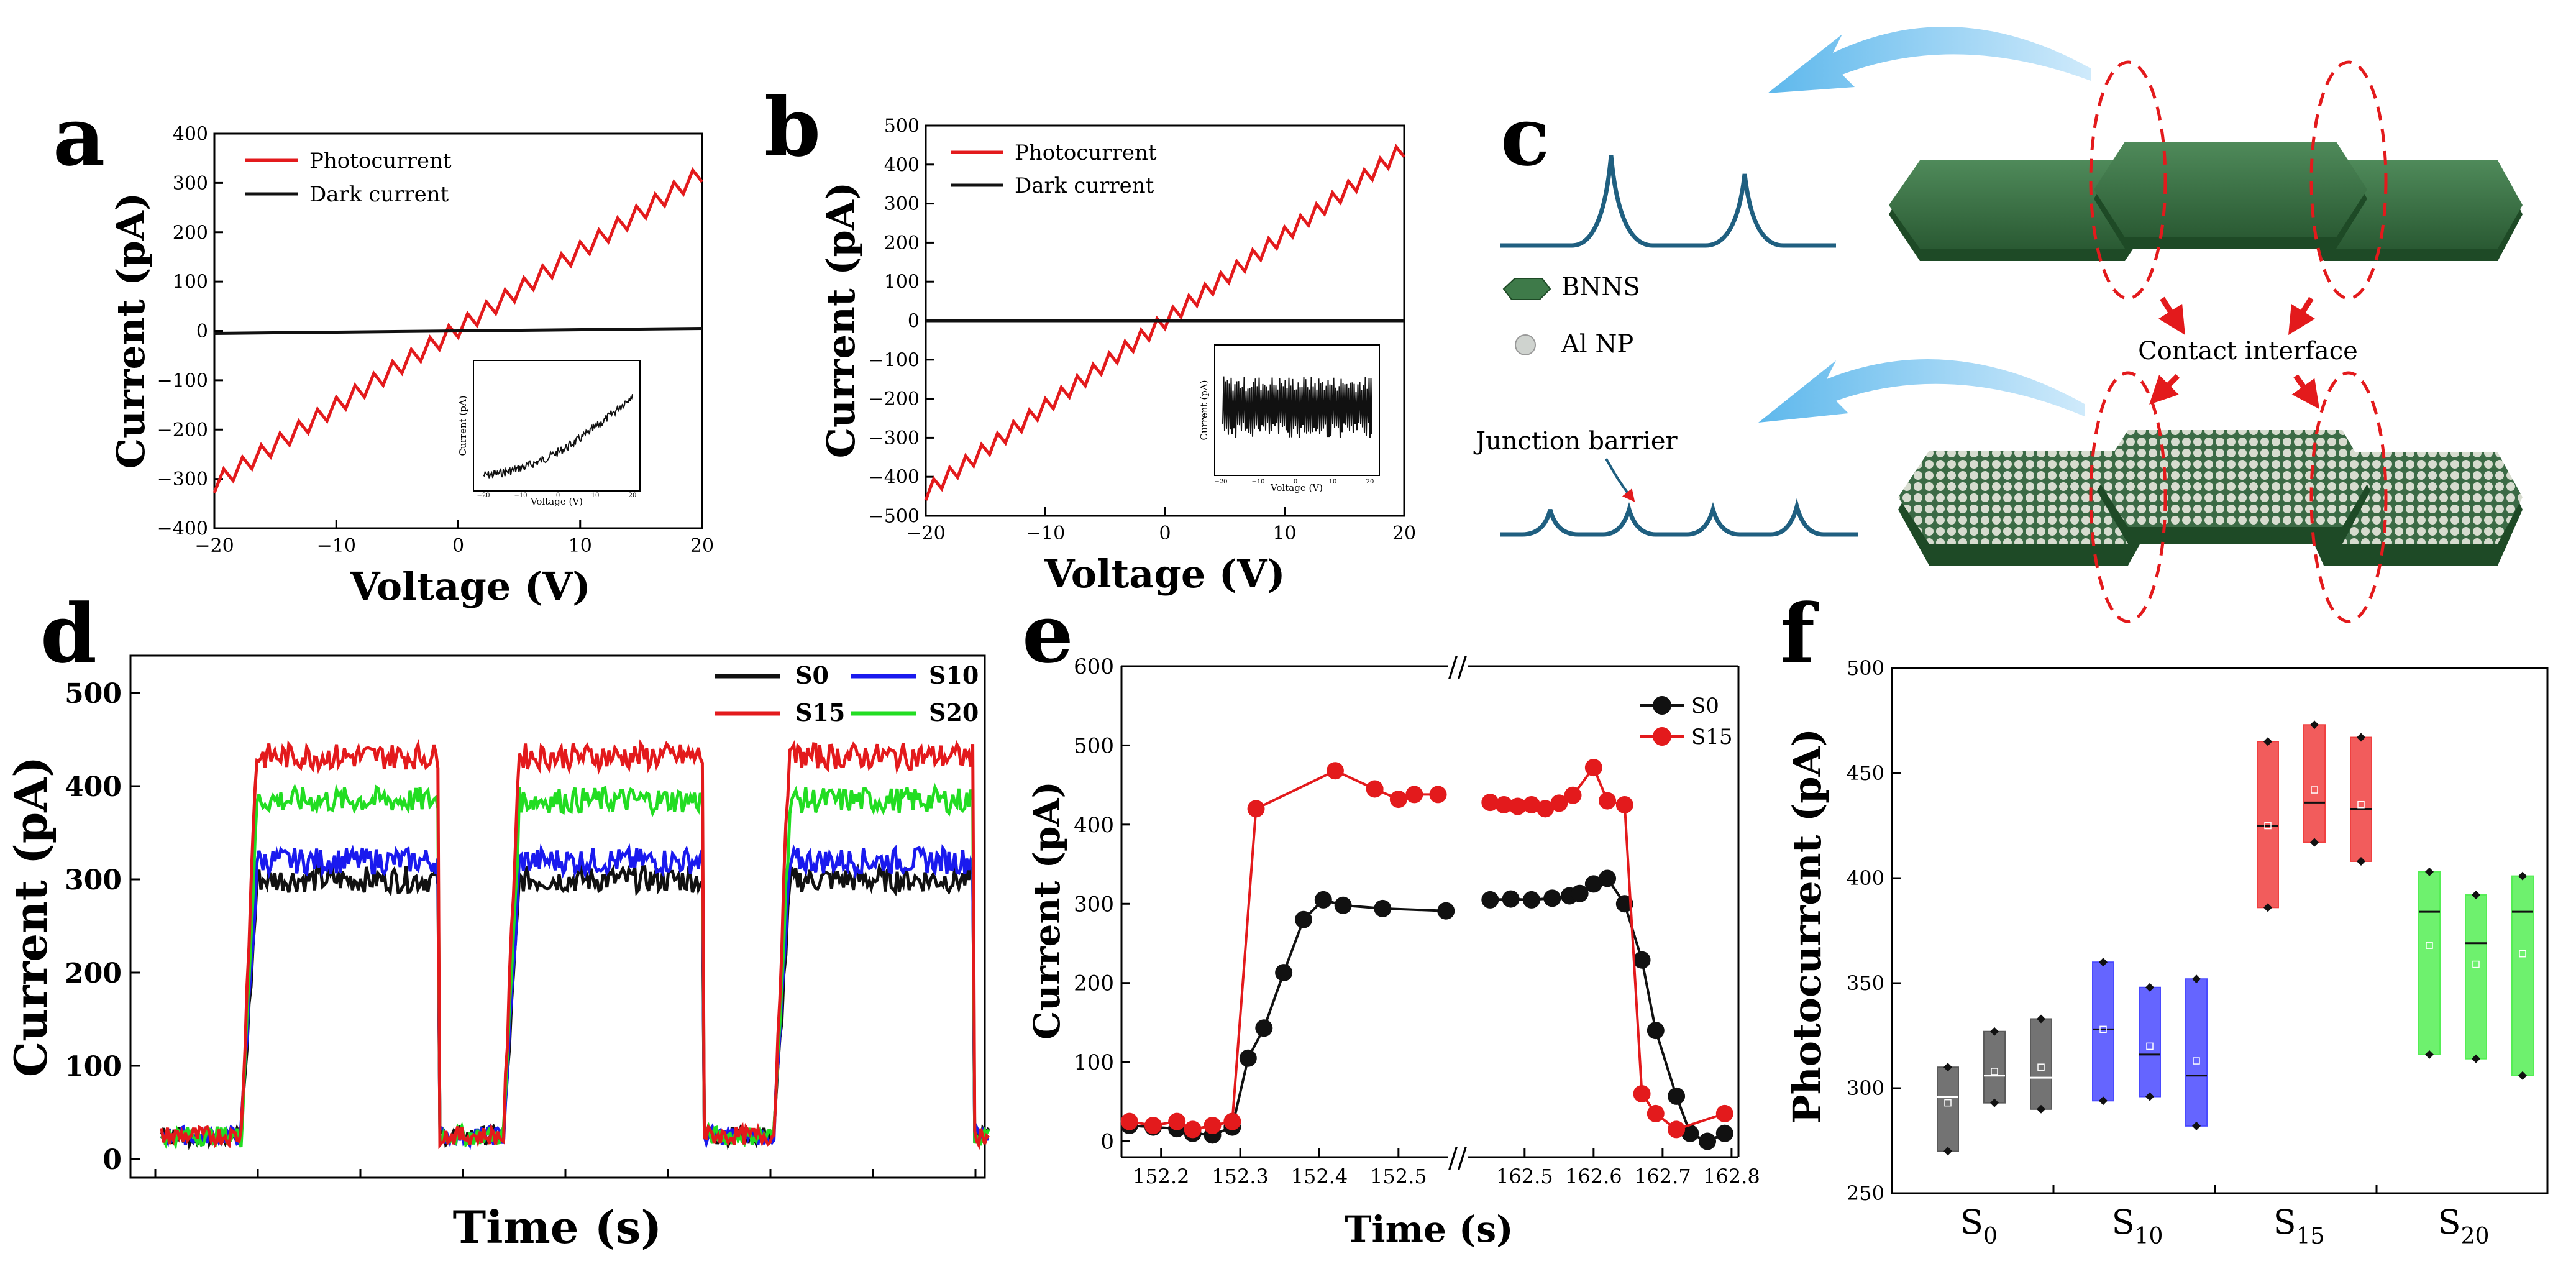  I want to click on y-tick-label: −400, so click(182, 529).